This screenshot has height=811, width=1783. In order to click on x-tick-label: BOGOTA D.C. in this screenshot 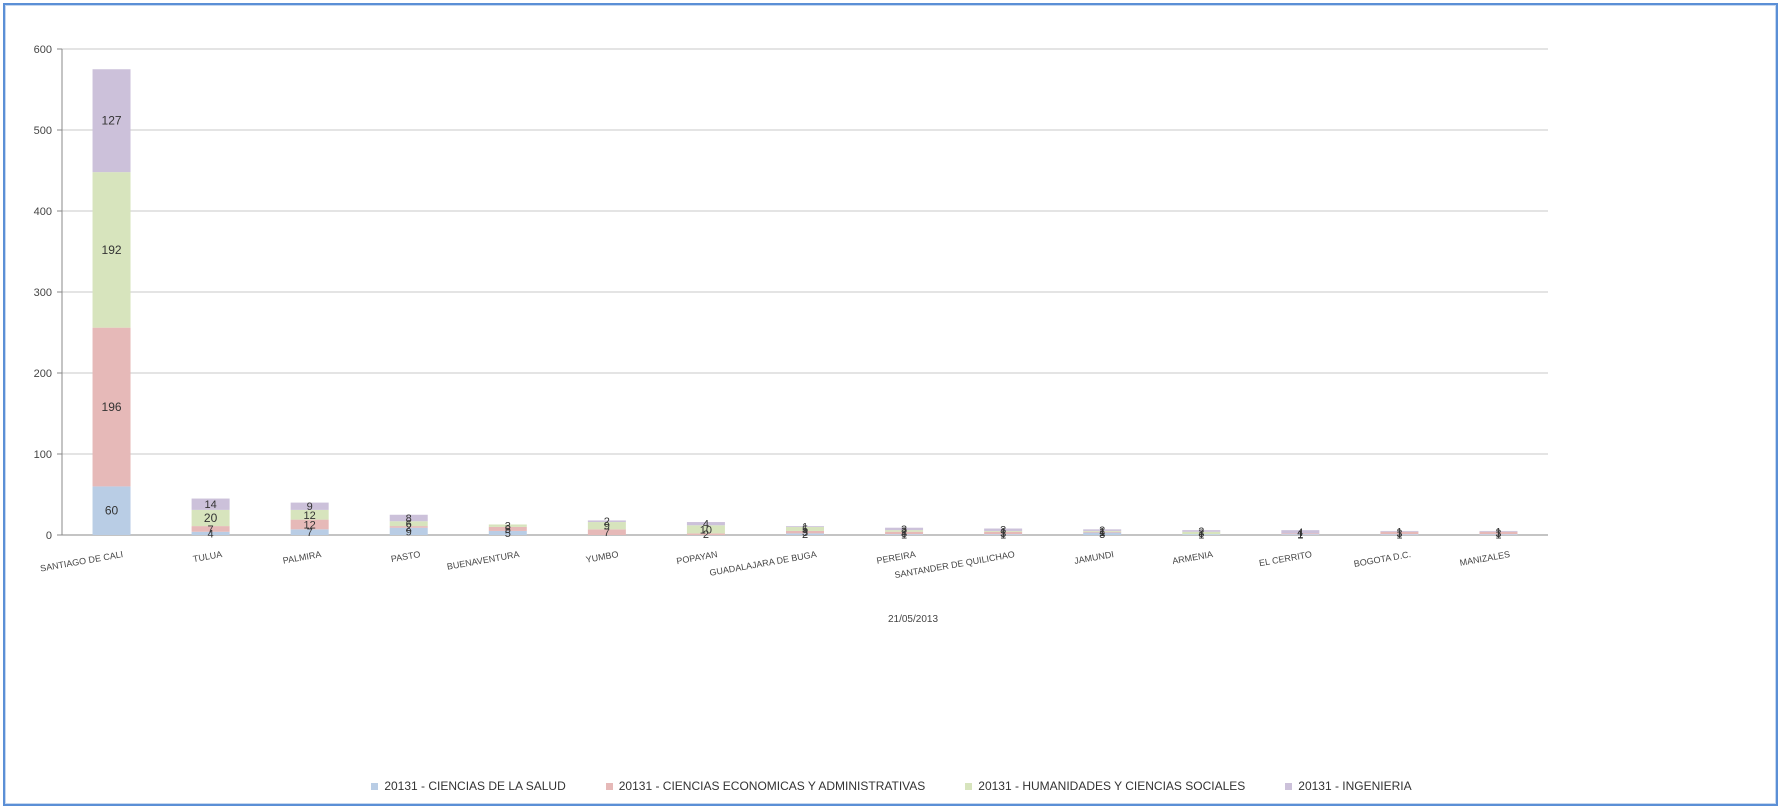, I will do `click(1382, 559)`.